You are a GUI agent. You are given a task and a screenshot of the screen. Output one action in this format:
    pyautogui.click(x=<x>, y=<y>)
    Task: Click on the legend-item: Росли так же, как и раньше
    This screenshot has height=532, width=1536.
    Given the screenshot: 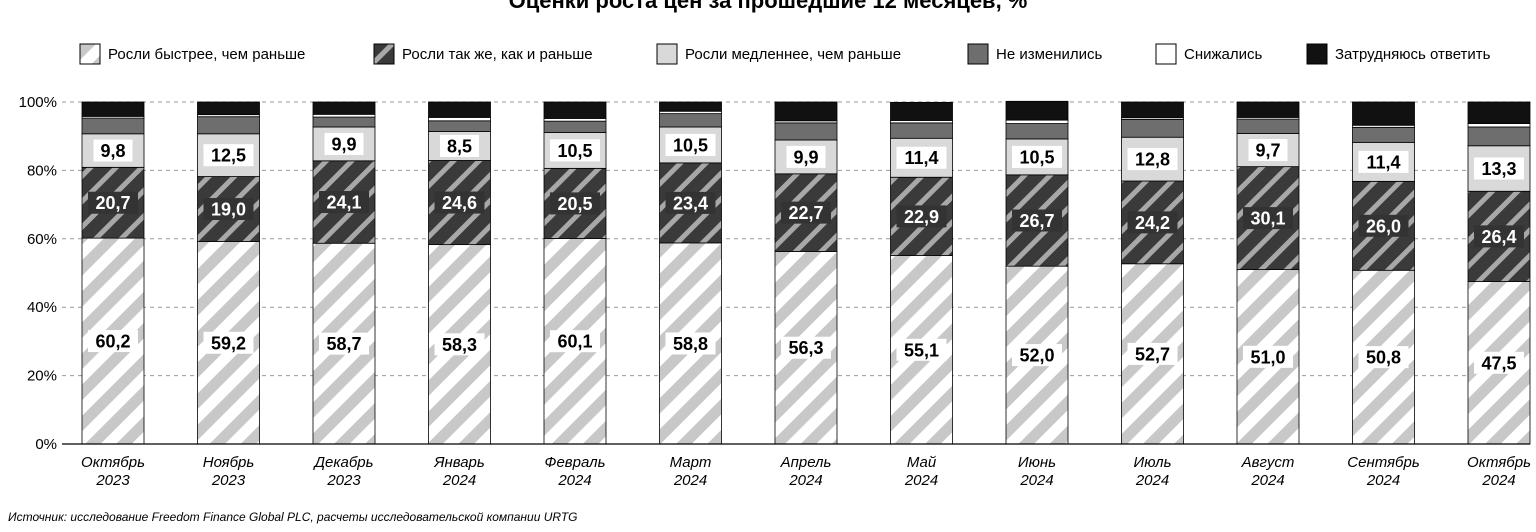 What is the action you would take?
    pyautogui.click(x=483, y=54)
    